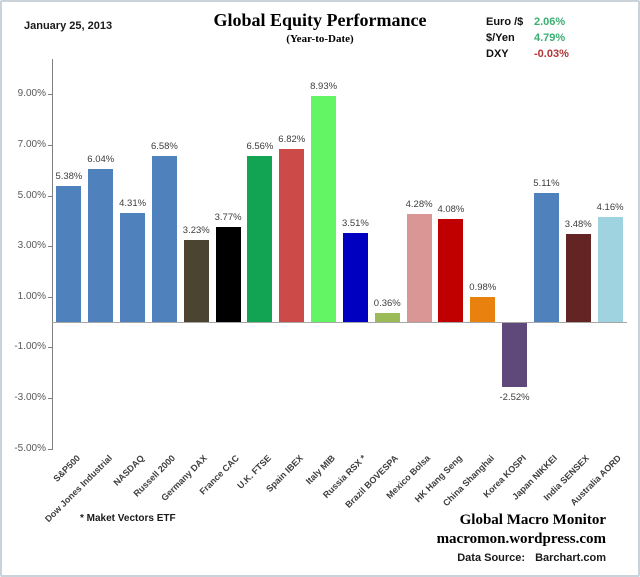 The height and width of the screenshot is (577, 640). Describe the element at coordinates (228, 217) in the screenshot. I see `bar-value-label: 3.77%` at that location.